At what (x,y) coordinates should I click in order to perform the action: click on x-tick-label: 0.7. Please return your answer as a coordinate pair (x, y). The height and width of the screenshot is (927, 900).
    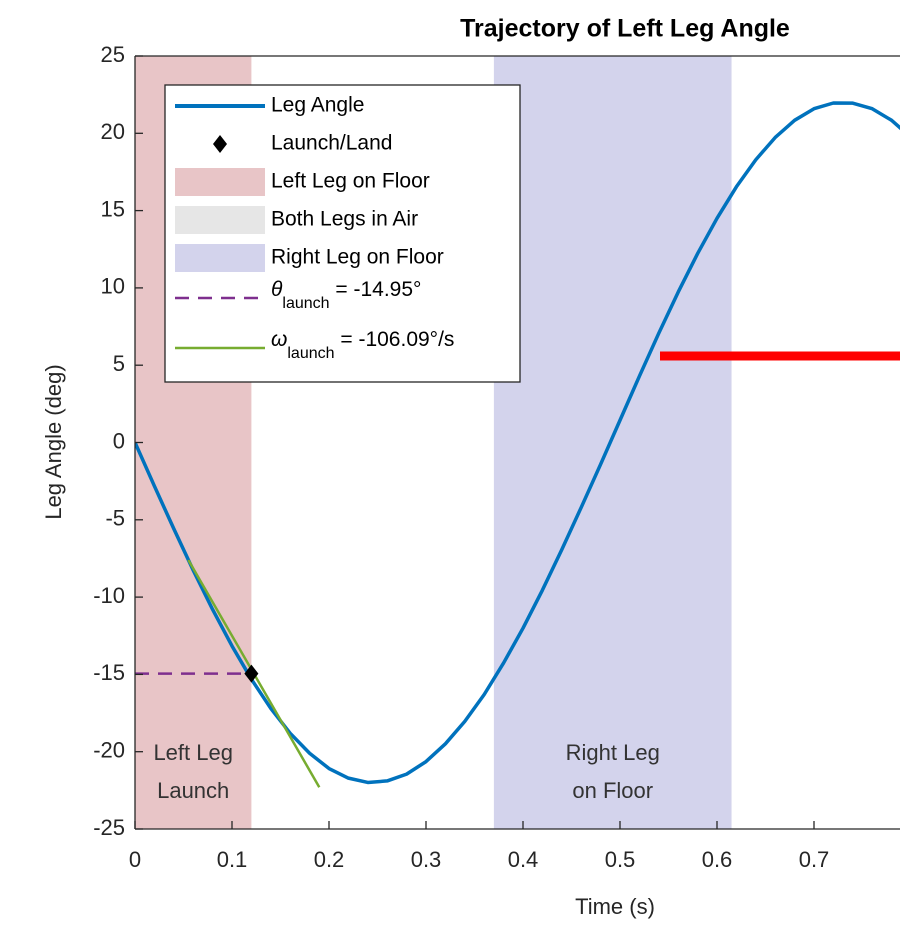
    Looking at the image, I should click on (814, 859).